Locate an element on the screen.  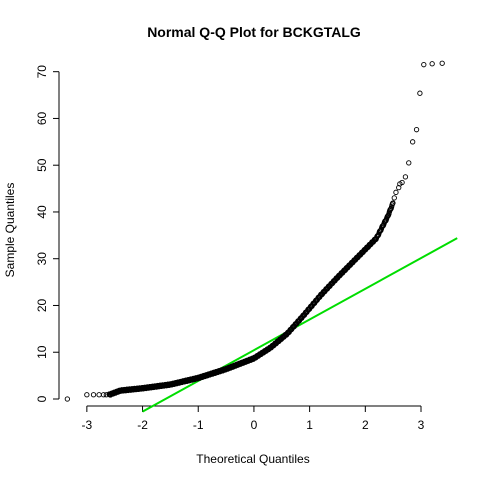
x-tick-label: -1 is located at coordinates (198, 425).